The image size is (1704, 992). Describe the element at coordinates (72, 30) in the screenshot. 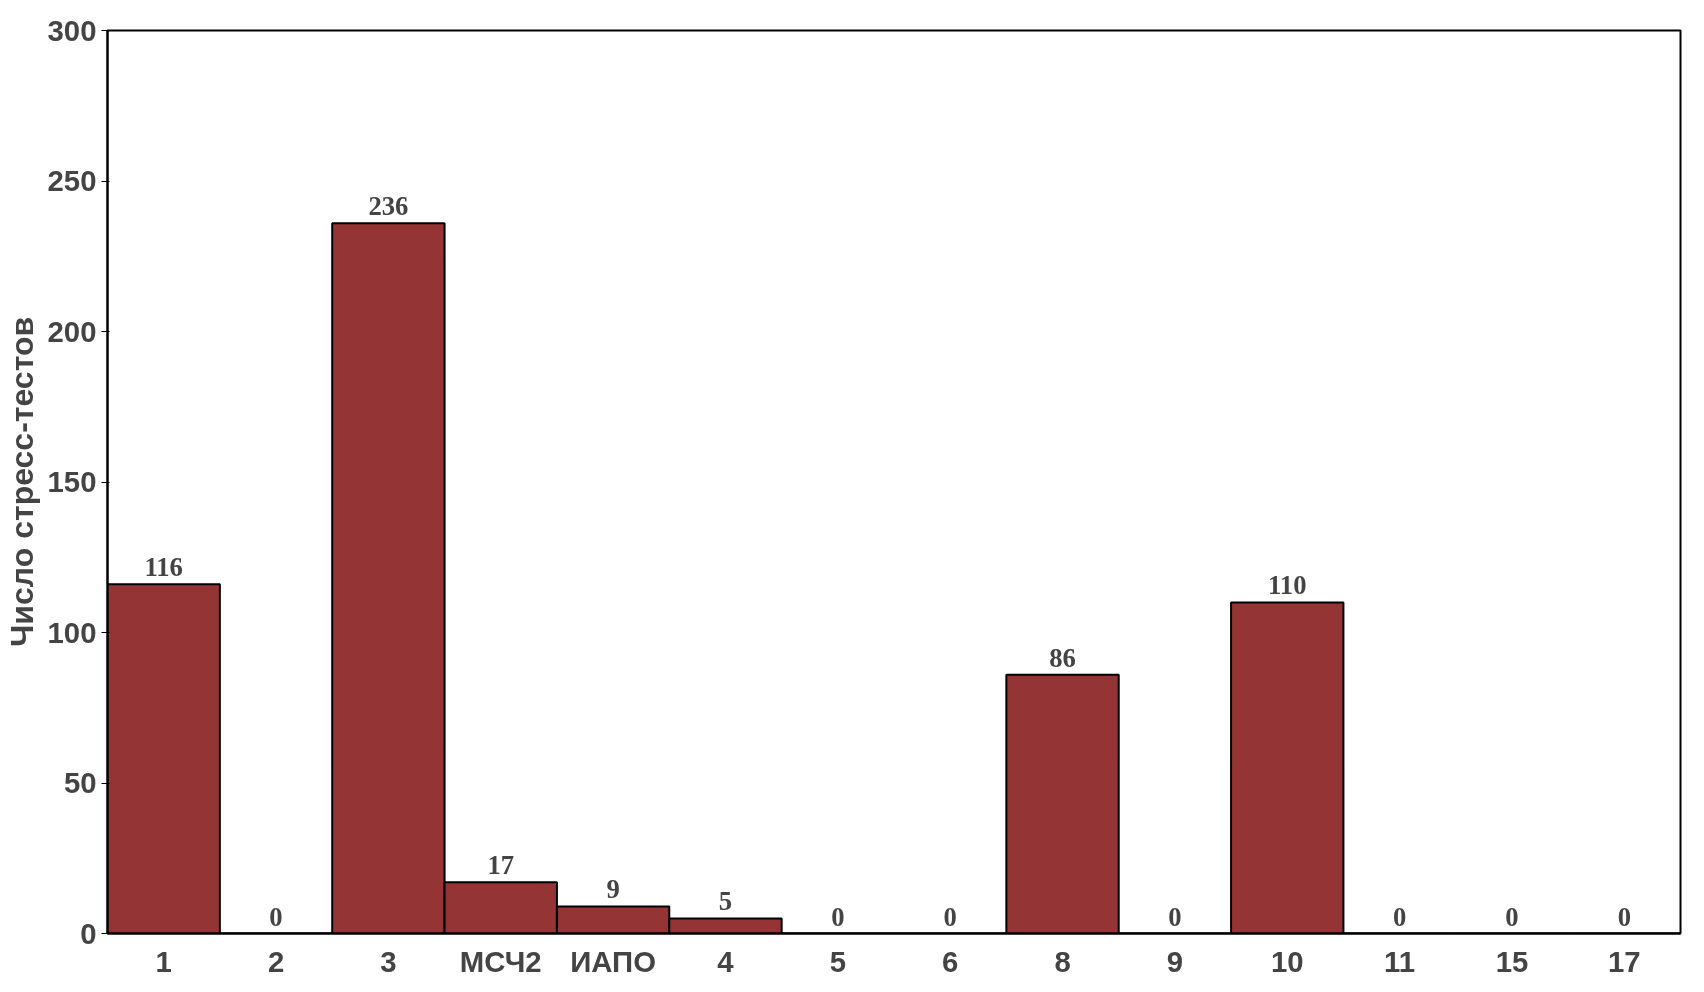

I see `y-tick-label: 300` at that location.